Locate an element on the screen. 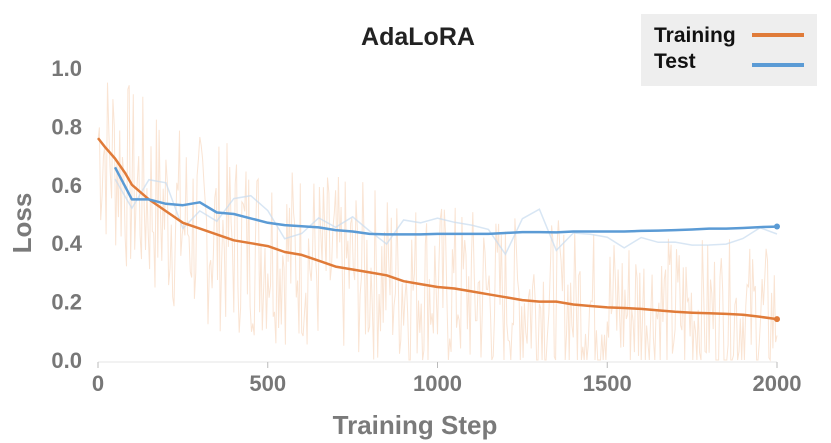 The image size is (831, 443). y-tick-label: 0.8 is located at coordinates (66, 126).